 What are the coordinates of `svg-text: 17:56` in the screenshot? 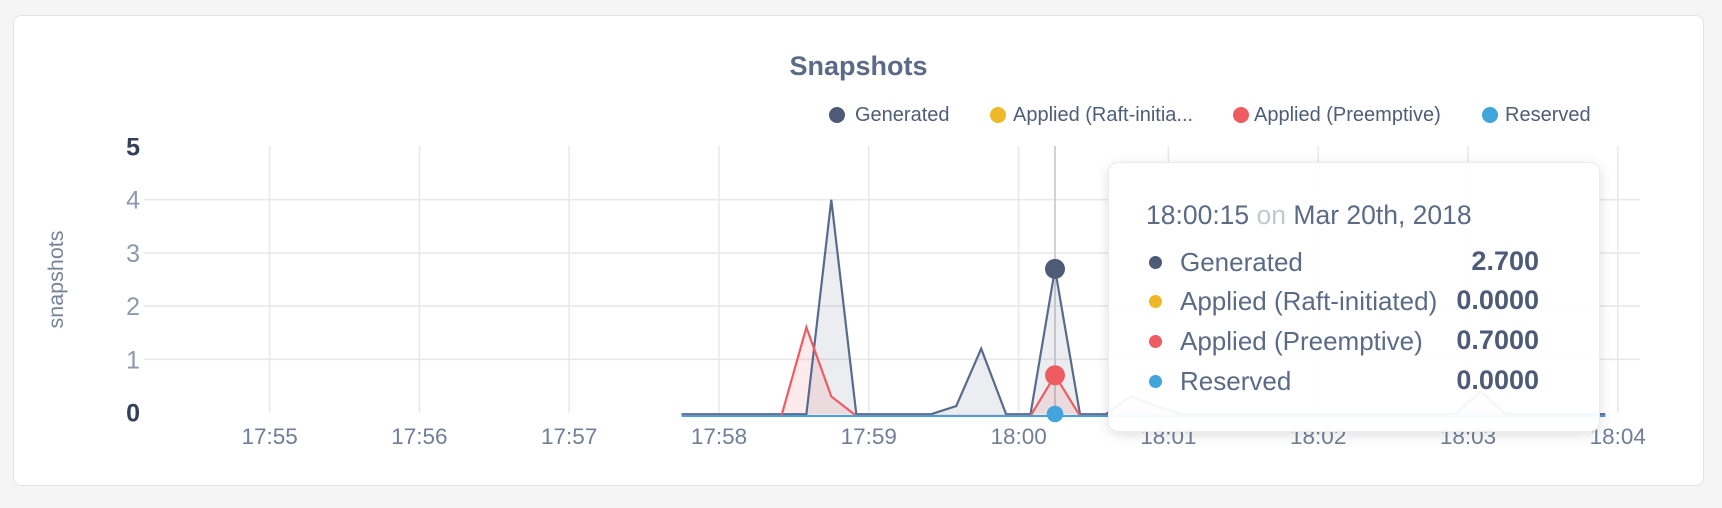 It's located at (419, 436).